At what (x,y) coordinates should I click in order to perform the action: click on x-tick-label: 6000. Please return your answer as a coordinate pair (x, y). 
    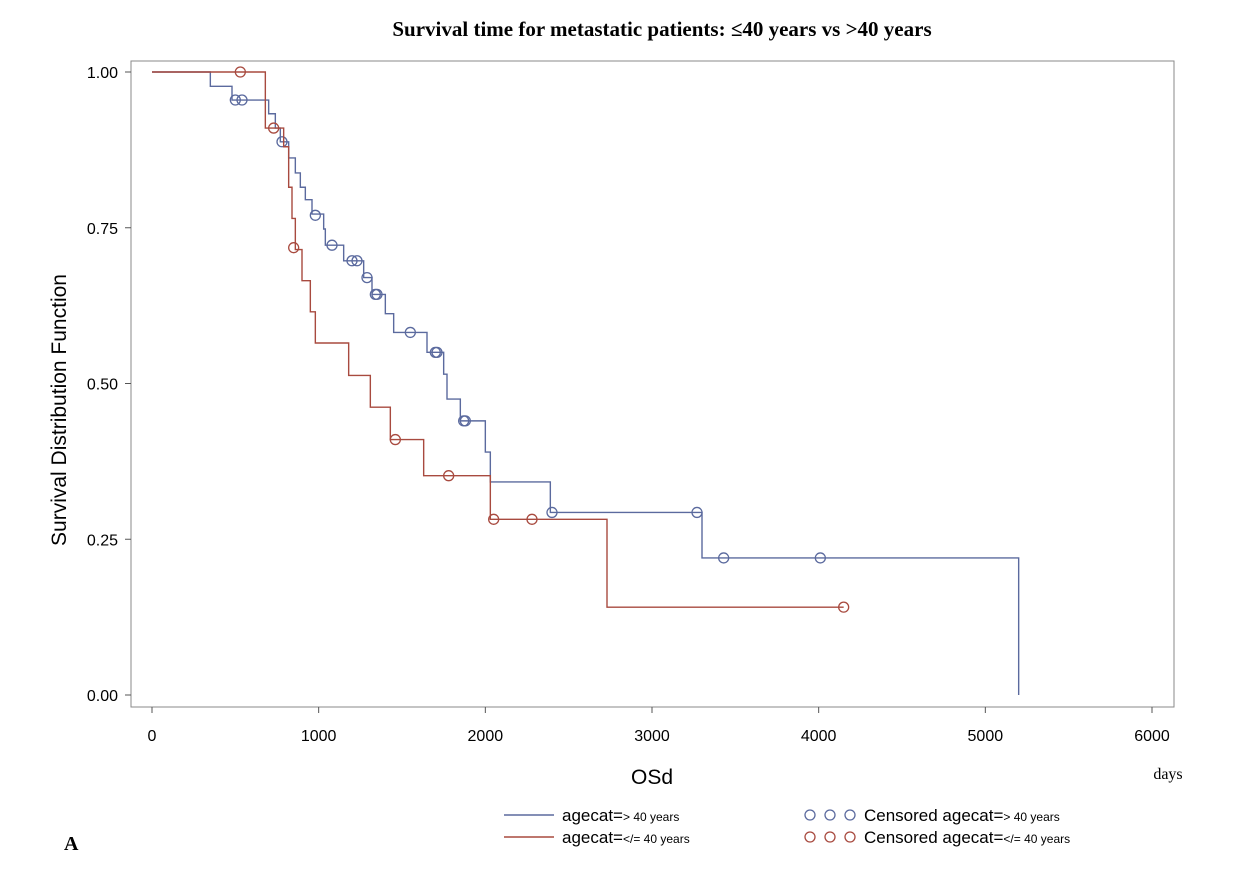
    Looking at the image, I should click on (1152, 736).